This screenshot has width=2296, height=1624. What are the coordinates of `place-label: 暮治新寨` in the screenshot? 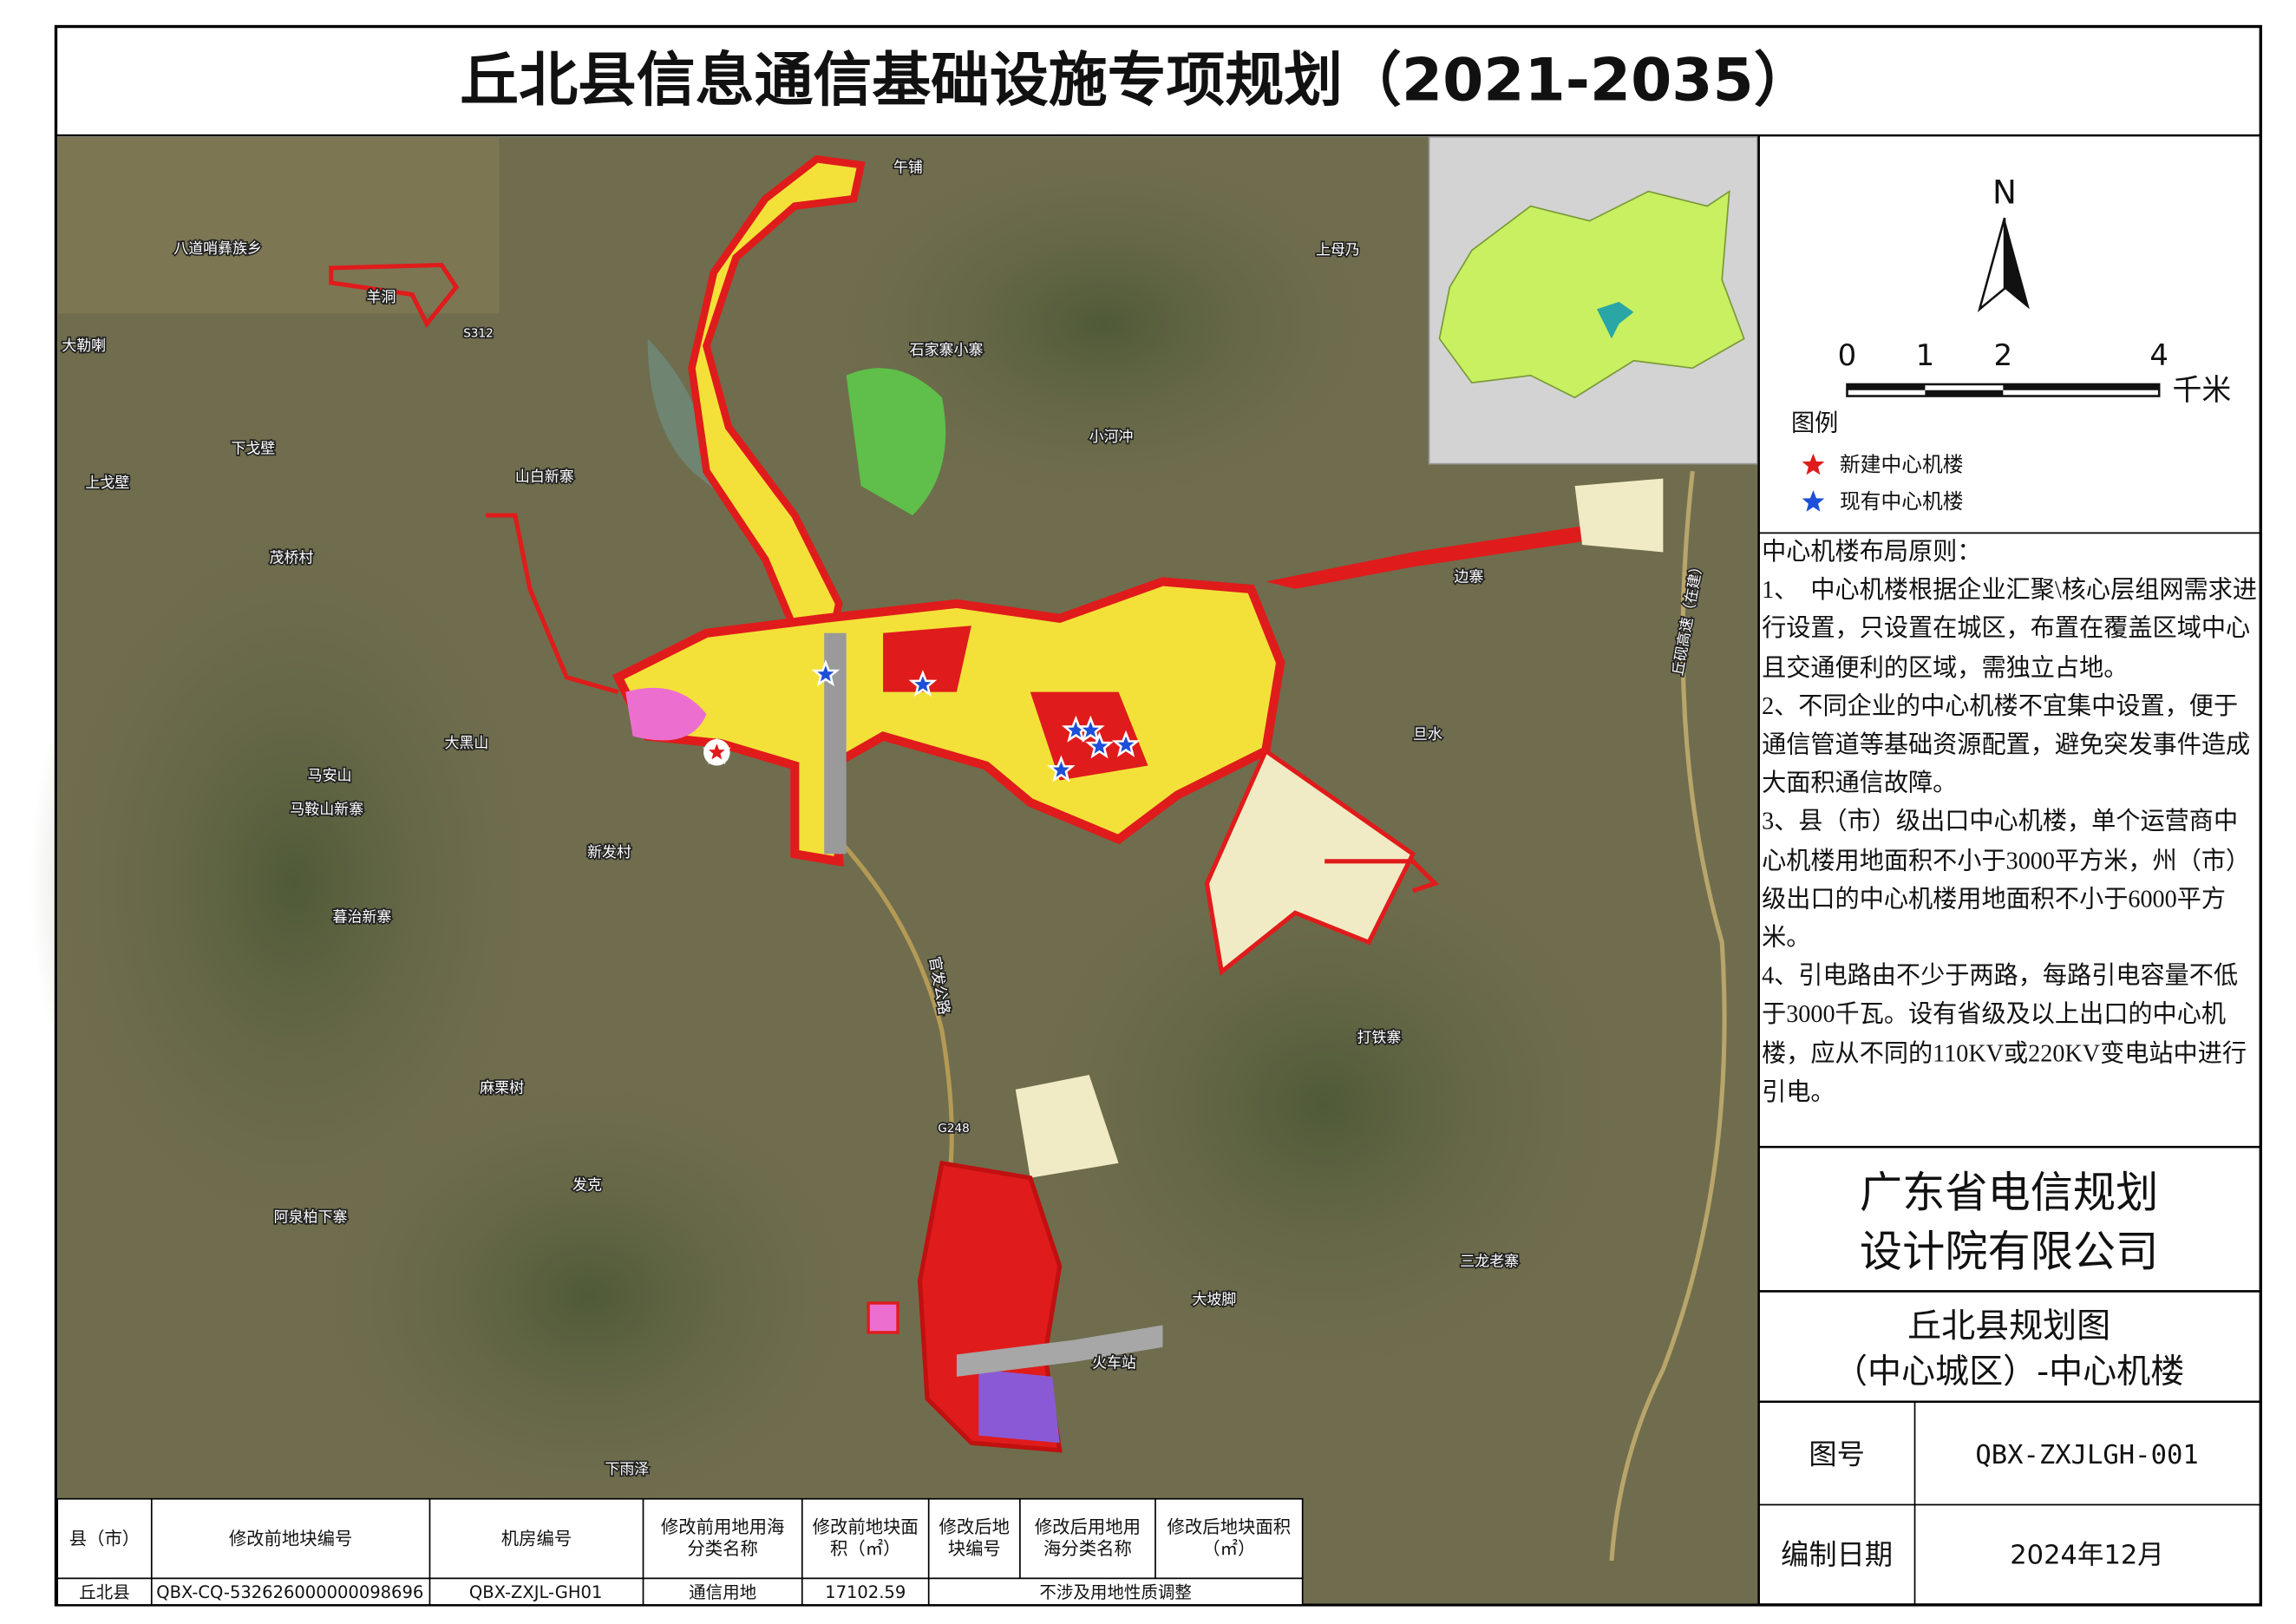 It's located at (362, 916).